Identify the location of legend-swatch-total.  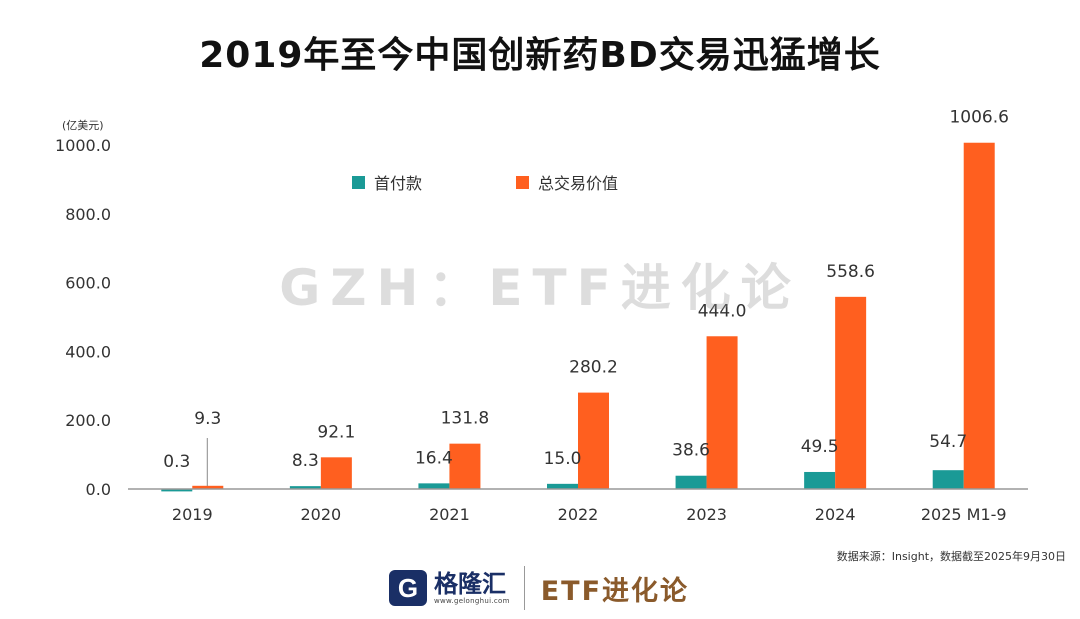
(522, 182).